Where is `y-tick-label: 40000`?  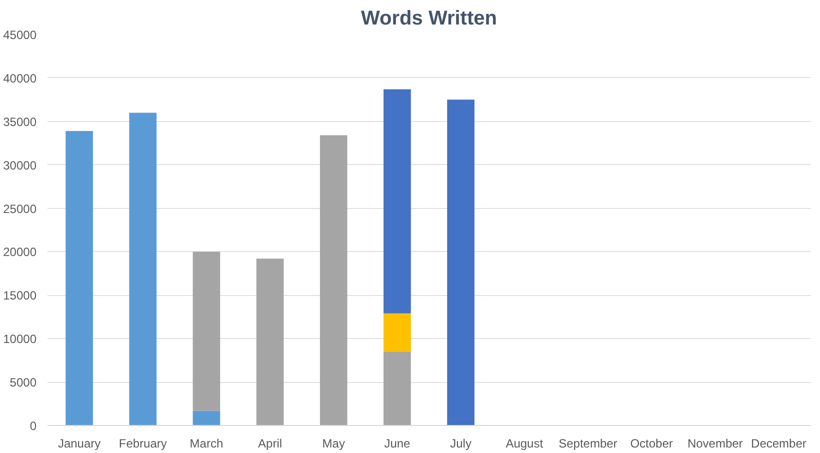
y-tick-label: 40000 is located at coordinates (20, 78).